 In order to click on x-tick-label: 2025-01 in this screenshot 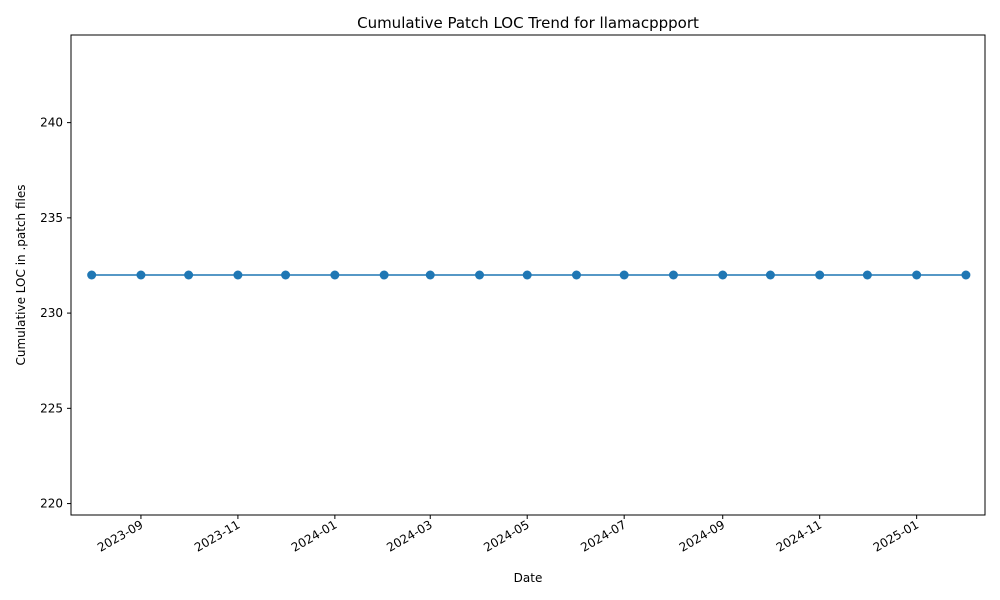, I will do `click(896, 535)`.